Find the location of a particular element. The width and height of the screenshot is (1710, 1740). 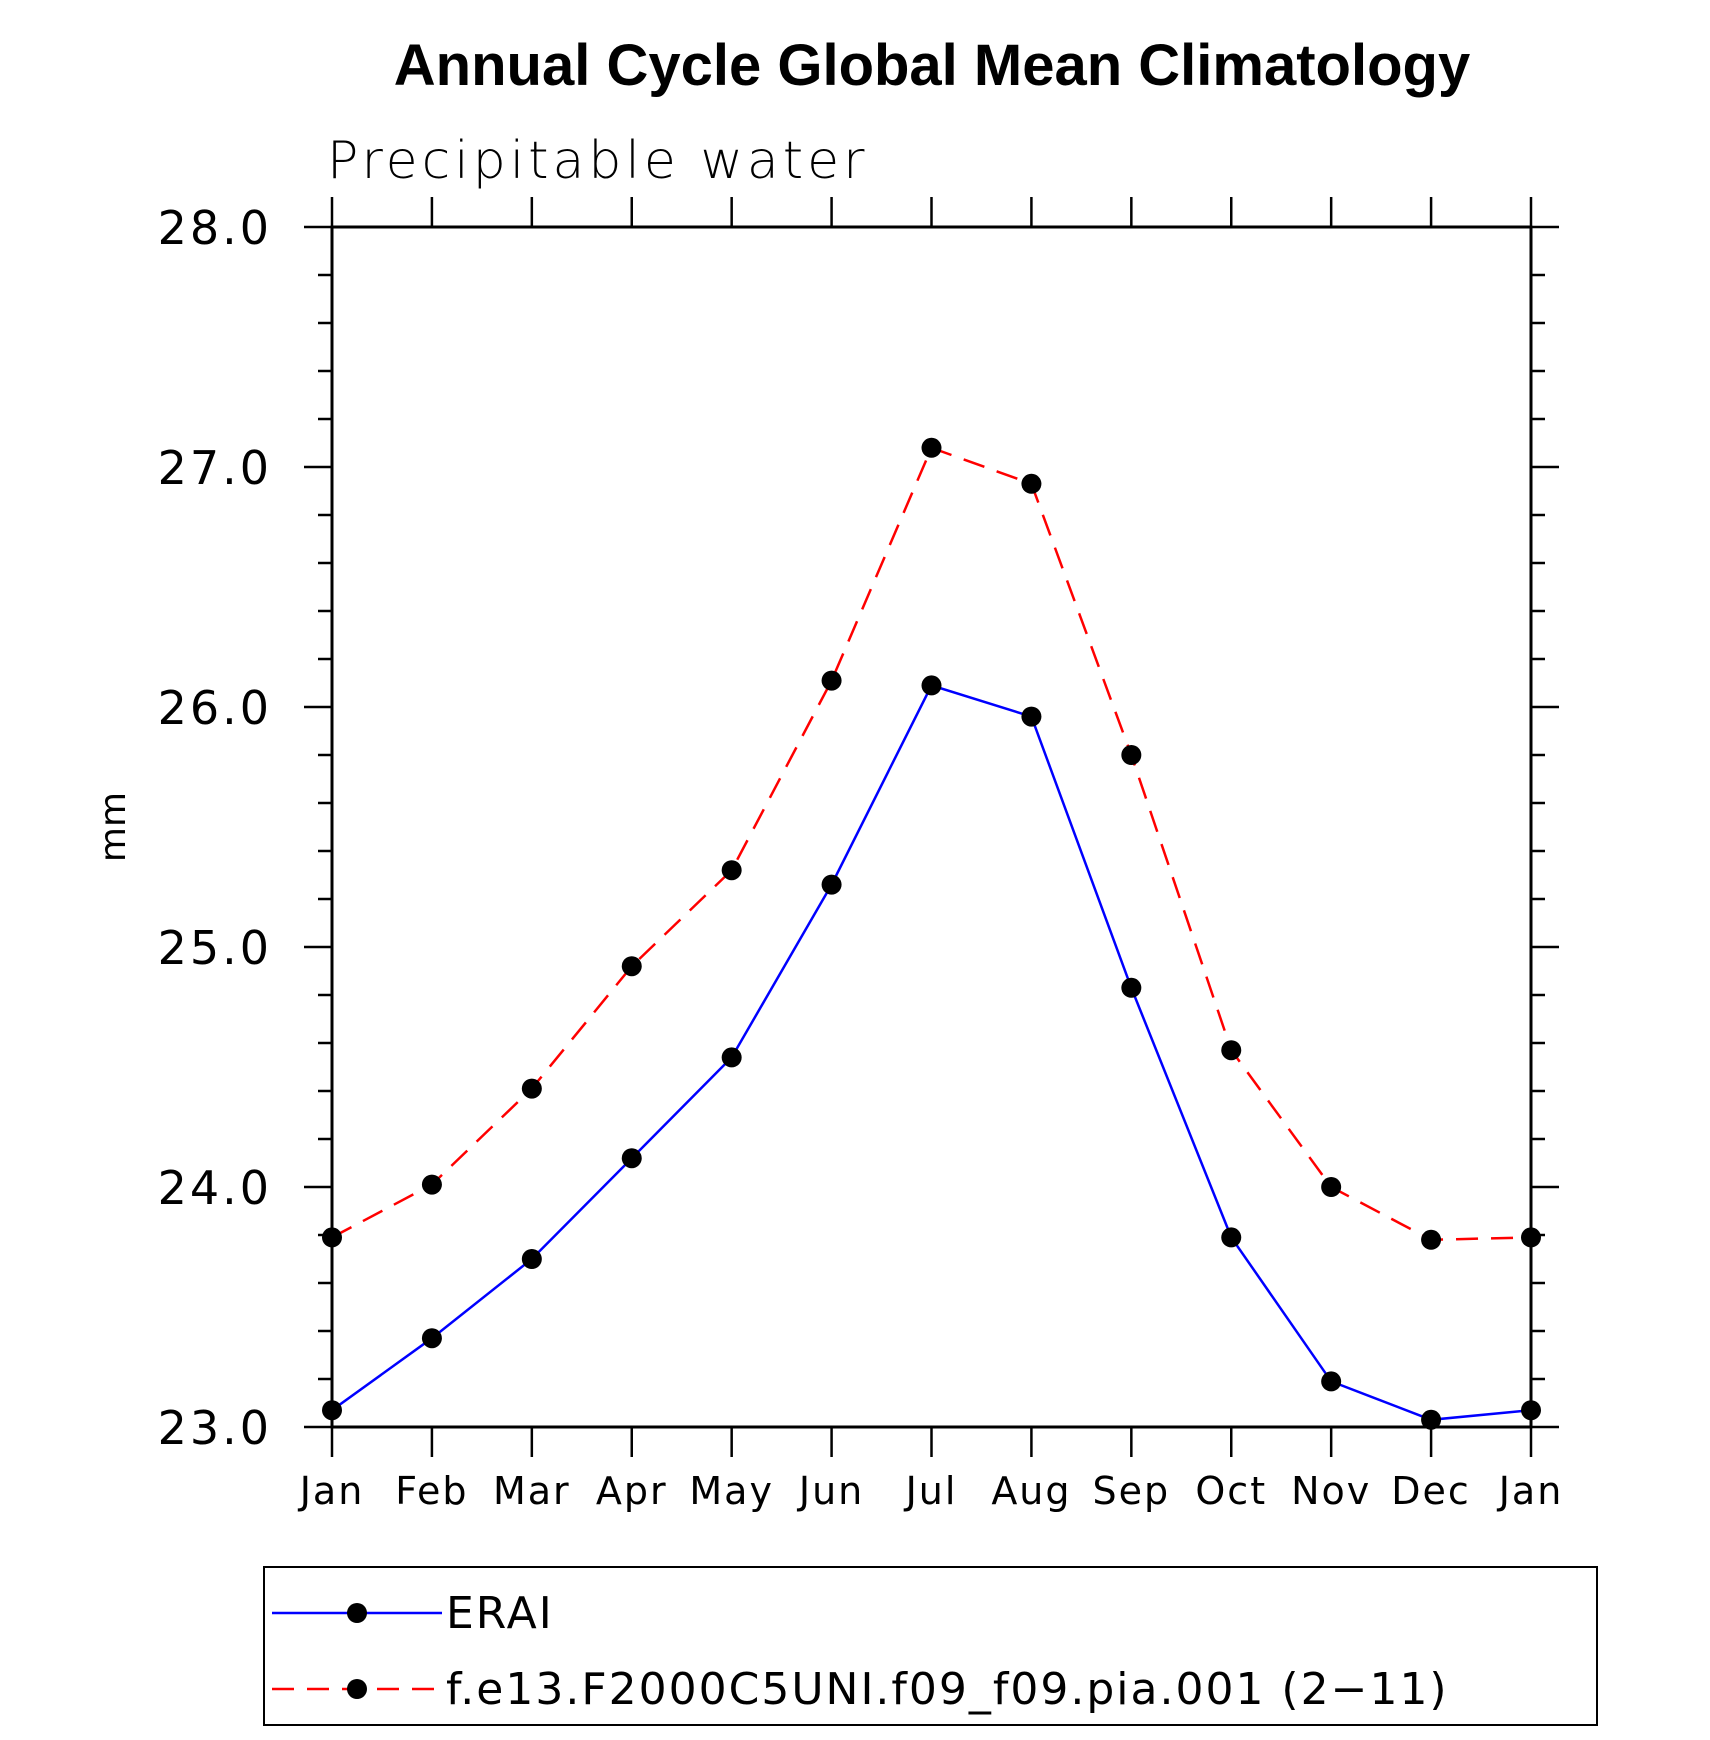

x-tick-label: Dec is located at coordinates (1431, 1491).